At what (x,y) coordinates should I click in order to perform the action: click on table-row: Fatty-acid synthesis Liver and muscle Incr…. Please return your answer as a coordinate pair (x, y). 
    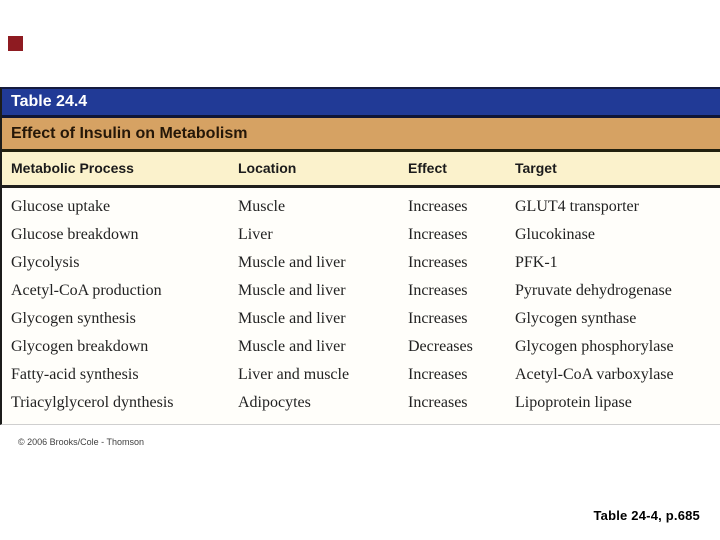
    Looking at the image, I should click on (361, 375).